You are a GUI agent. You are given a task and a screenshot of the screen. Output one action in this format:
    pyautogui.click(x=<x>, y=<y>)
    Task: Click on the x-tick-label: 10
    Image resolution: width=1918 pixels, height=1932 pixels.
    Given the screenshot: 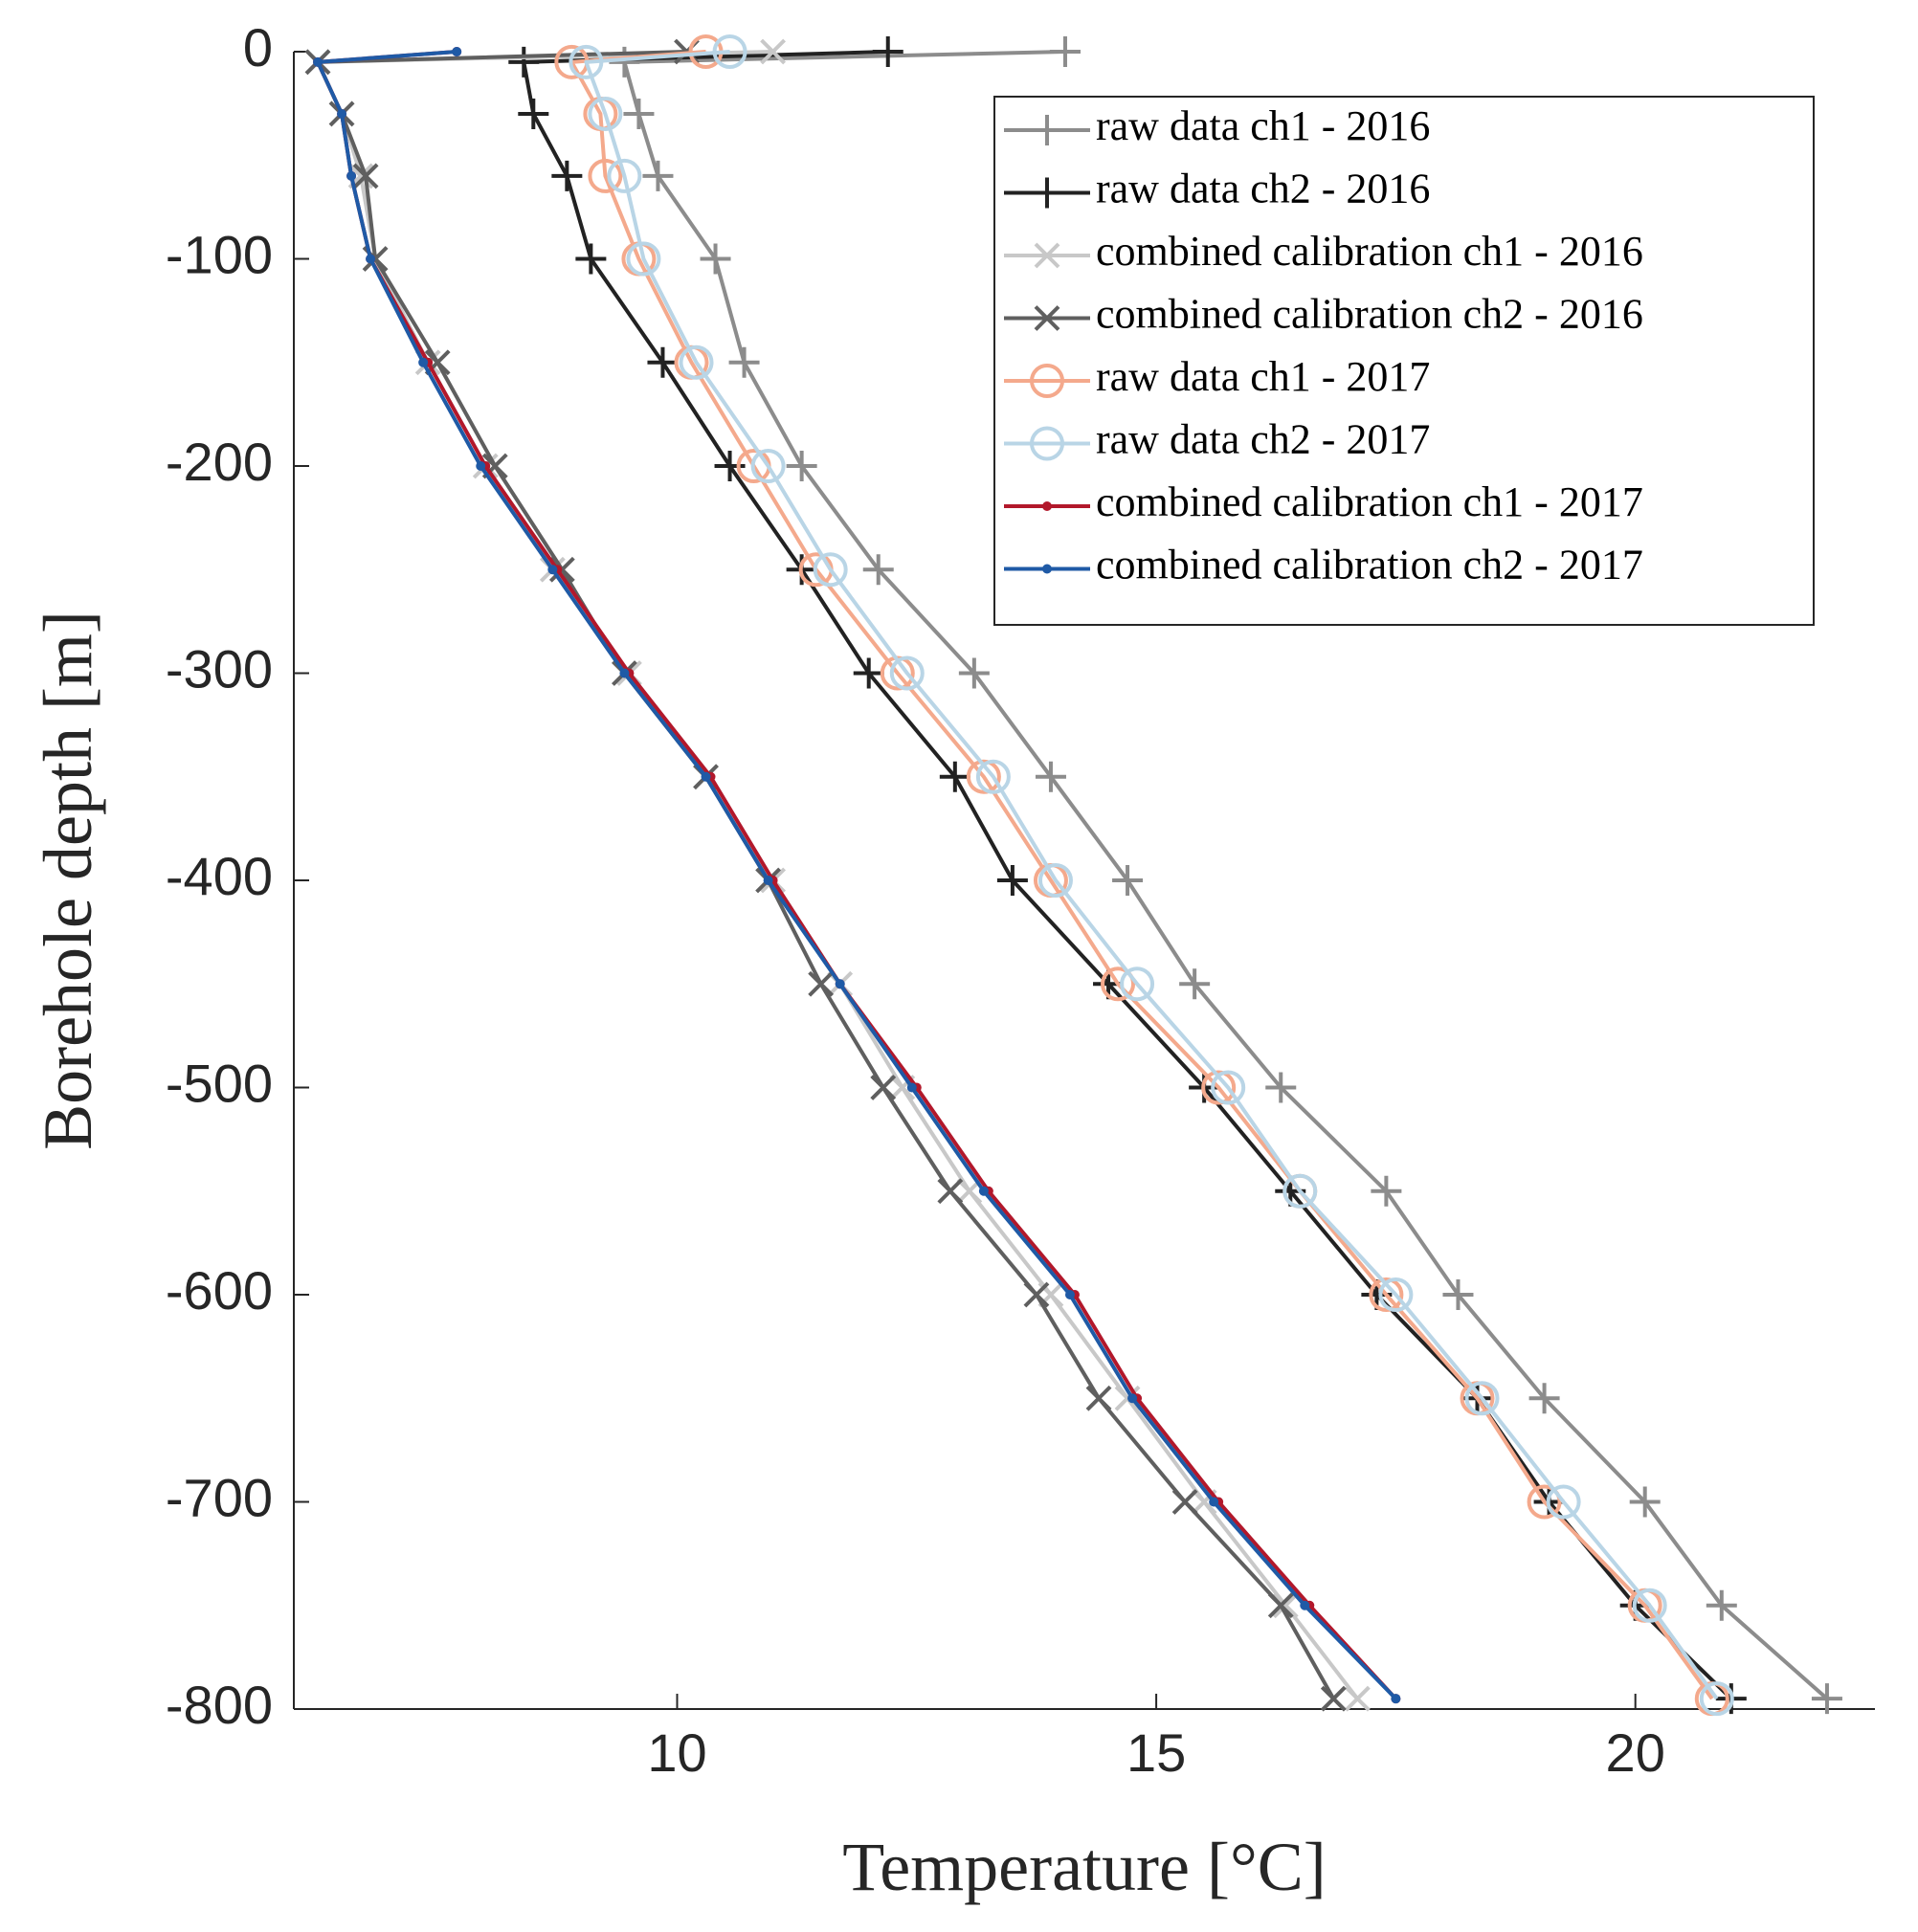 What is the action you would take?
    pyautogui.click(x=677, y=1752)
    